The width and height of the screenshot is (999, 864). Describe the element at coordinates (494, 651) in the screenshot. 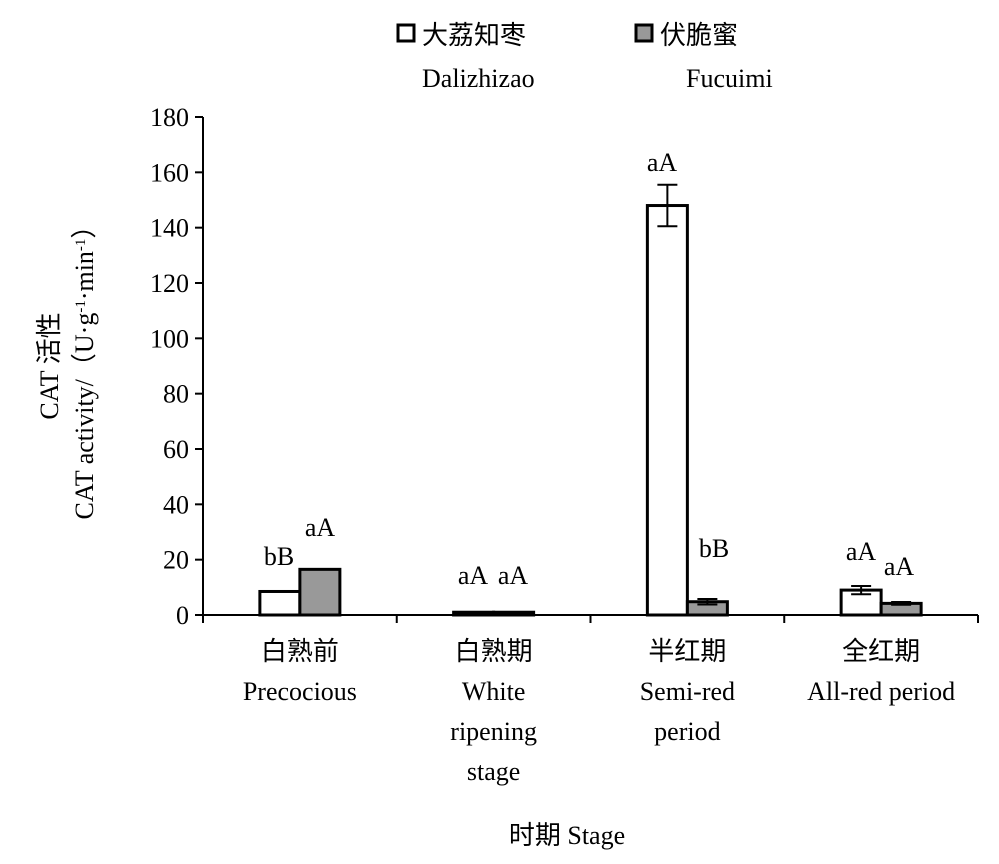

I see `x-category-label: 白熟期` at that location.